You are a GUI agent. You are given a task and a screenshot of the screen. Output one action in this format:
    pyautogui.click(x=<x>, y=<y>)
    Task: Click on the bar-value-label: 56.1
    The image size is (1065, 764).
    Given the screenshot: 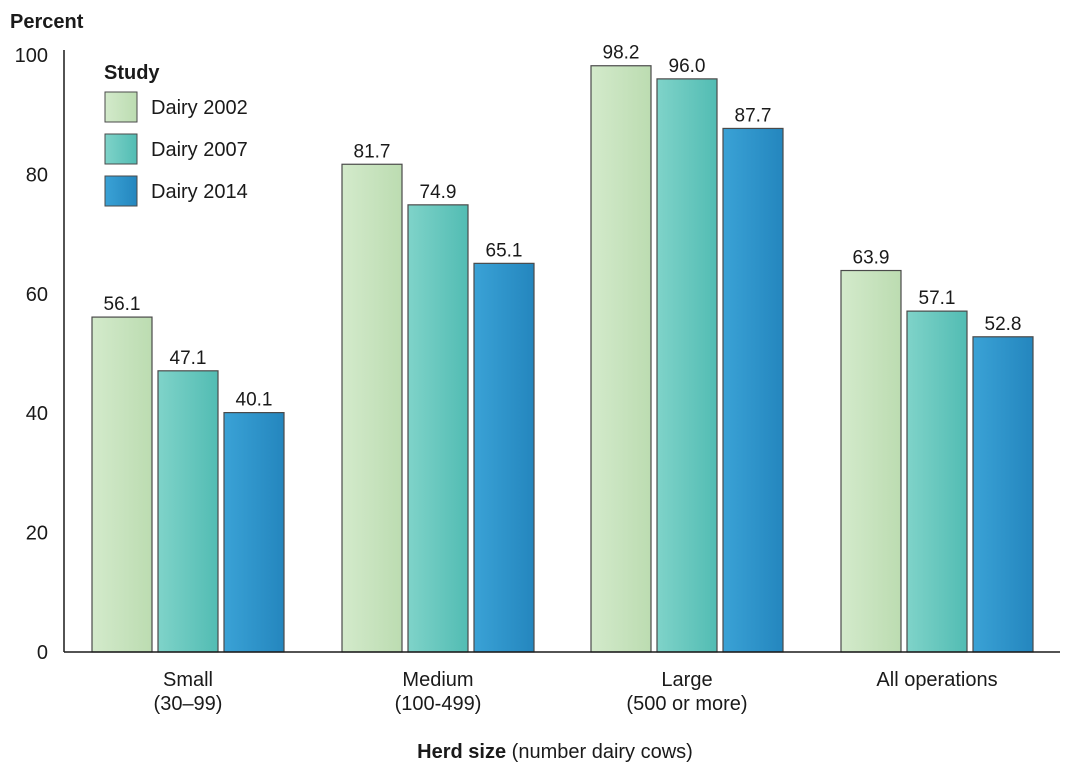 What is the action you would take?
    pyautogui.click(x=122, y=304)
    